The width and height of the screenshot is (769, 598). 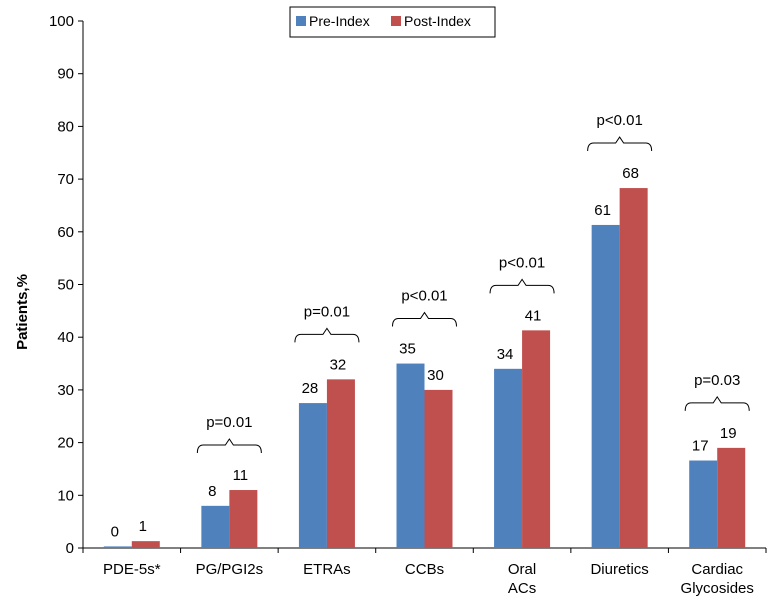 I want to click on bar-value-label: 0, so click(x=115, y=531).